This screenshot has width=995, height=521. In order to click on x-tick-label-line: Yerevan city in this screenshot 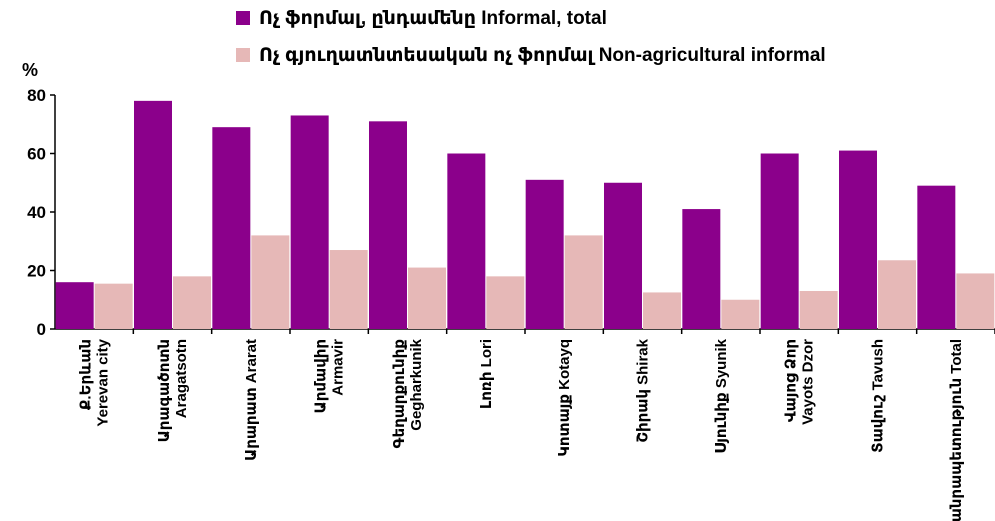, I will do `click(103, 382)`.